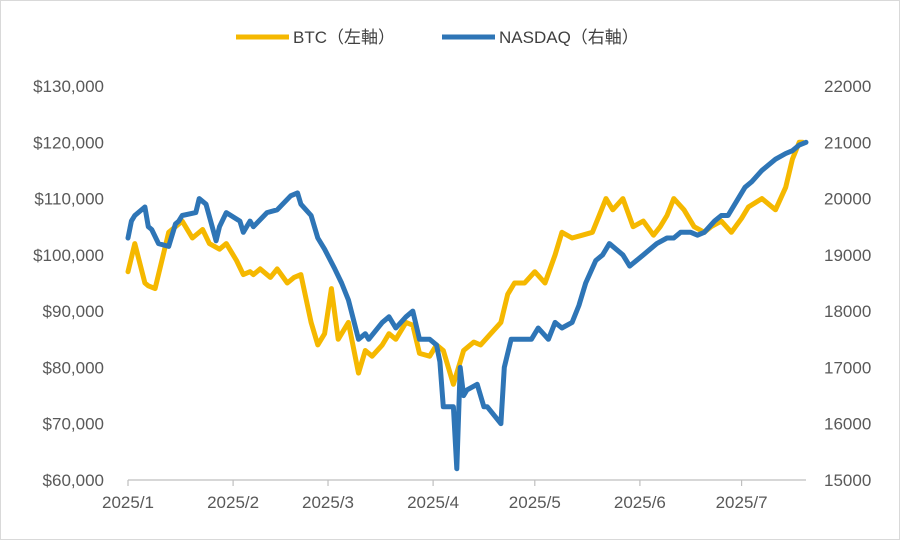 The height and width of the screenshot is (540, 900). Describe the element at coordinates (847, 283) in the screenshot. I see `right-axis-ticks: 15000 16000 17000 18000 19000 20000 21000 22000` at that location.